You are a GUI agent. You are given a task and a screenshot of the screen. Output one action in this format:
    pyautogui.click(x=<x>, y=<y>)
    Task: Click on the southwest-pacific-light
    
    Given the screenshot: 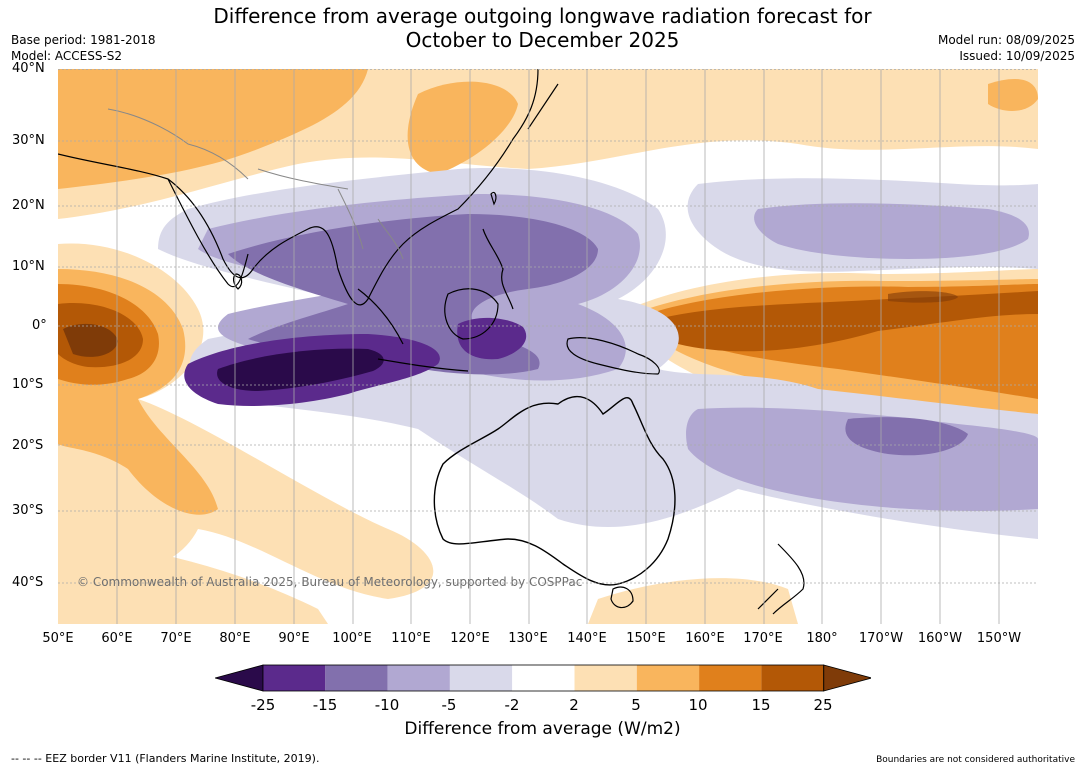 What is the action you would take?
    pyautogui.click(x=693, y=601)
    